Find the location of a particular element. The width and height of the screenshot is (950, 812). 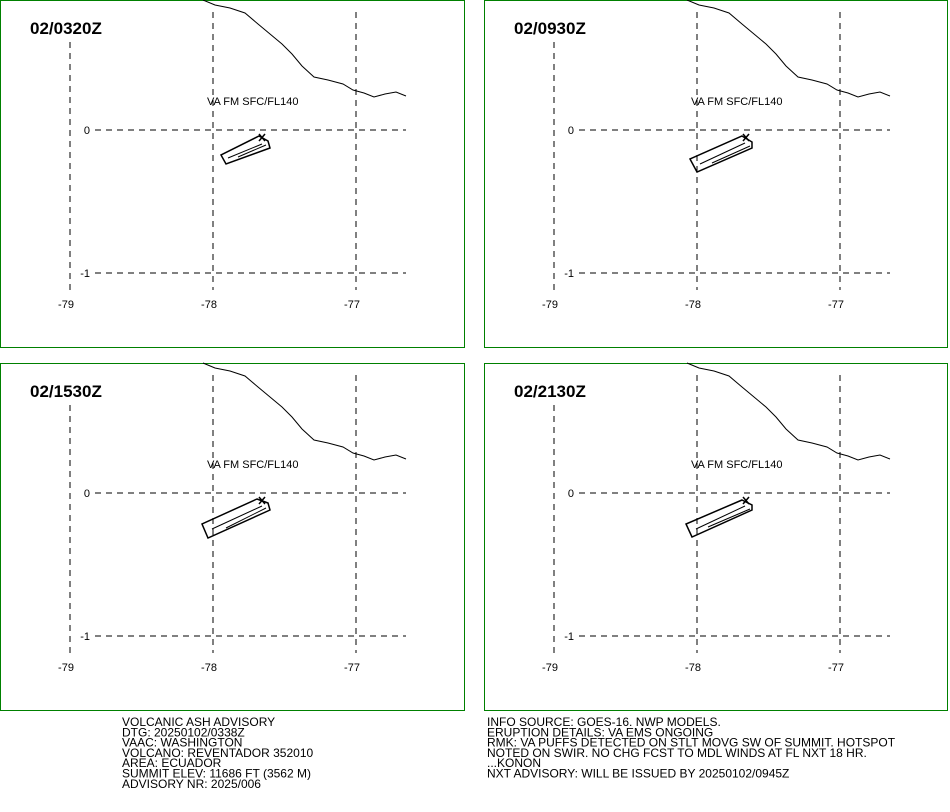

advisory-line: SUMMIT ELEV: 11686 FT (3562 M) is located at coordinates (216, 774).